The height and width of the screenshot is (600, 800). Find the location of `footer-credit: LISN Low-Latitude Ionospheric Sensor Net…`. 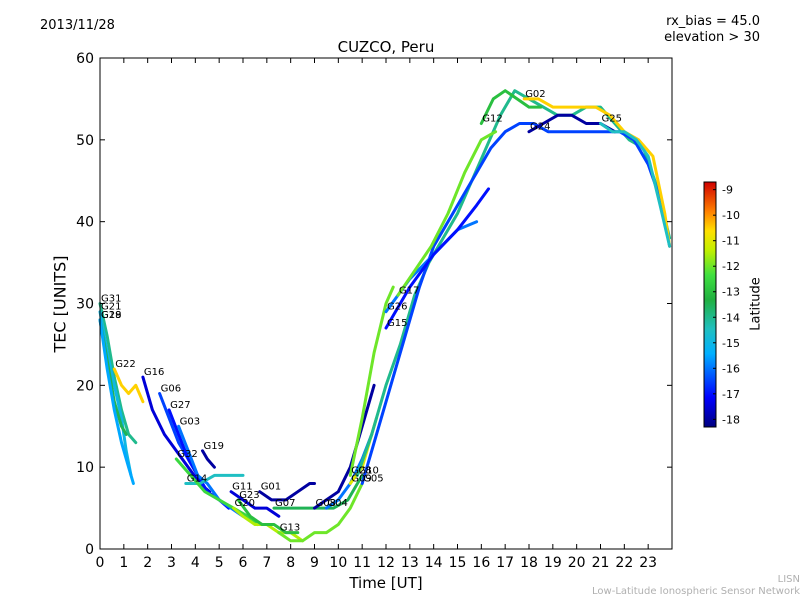

footer-credit: LISN Low-Latitude Ionospheric Sensor Net… is located at coordinates (696, 586).